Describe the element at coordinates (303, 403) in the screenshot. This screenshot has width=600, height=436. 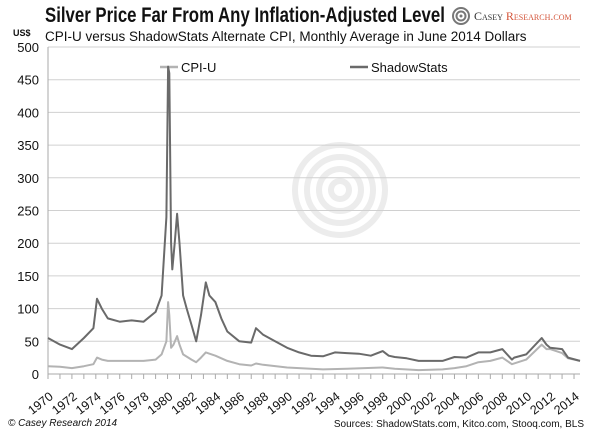
I see `x-tick-label: 1992` at that location.